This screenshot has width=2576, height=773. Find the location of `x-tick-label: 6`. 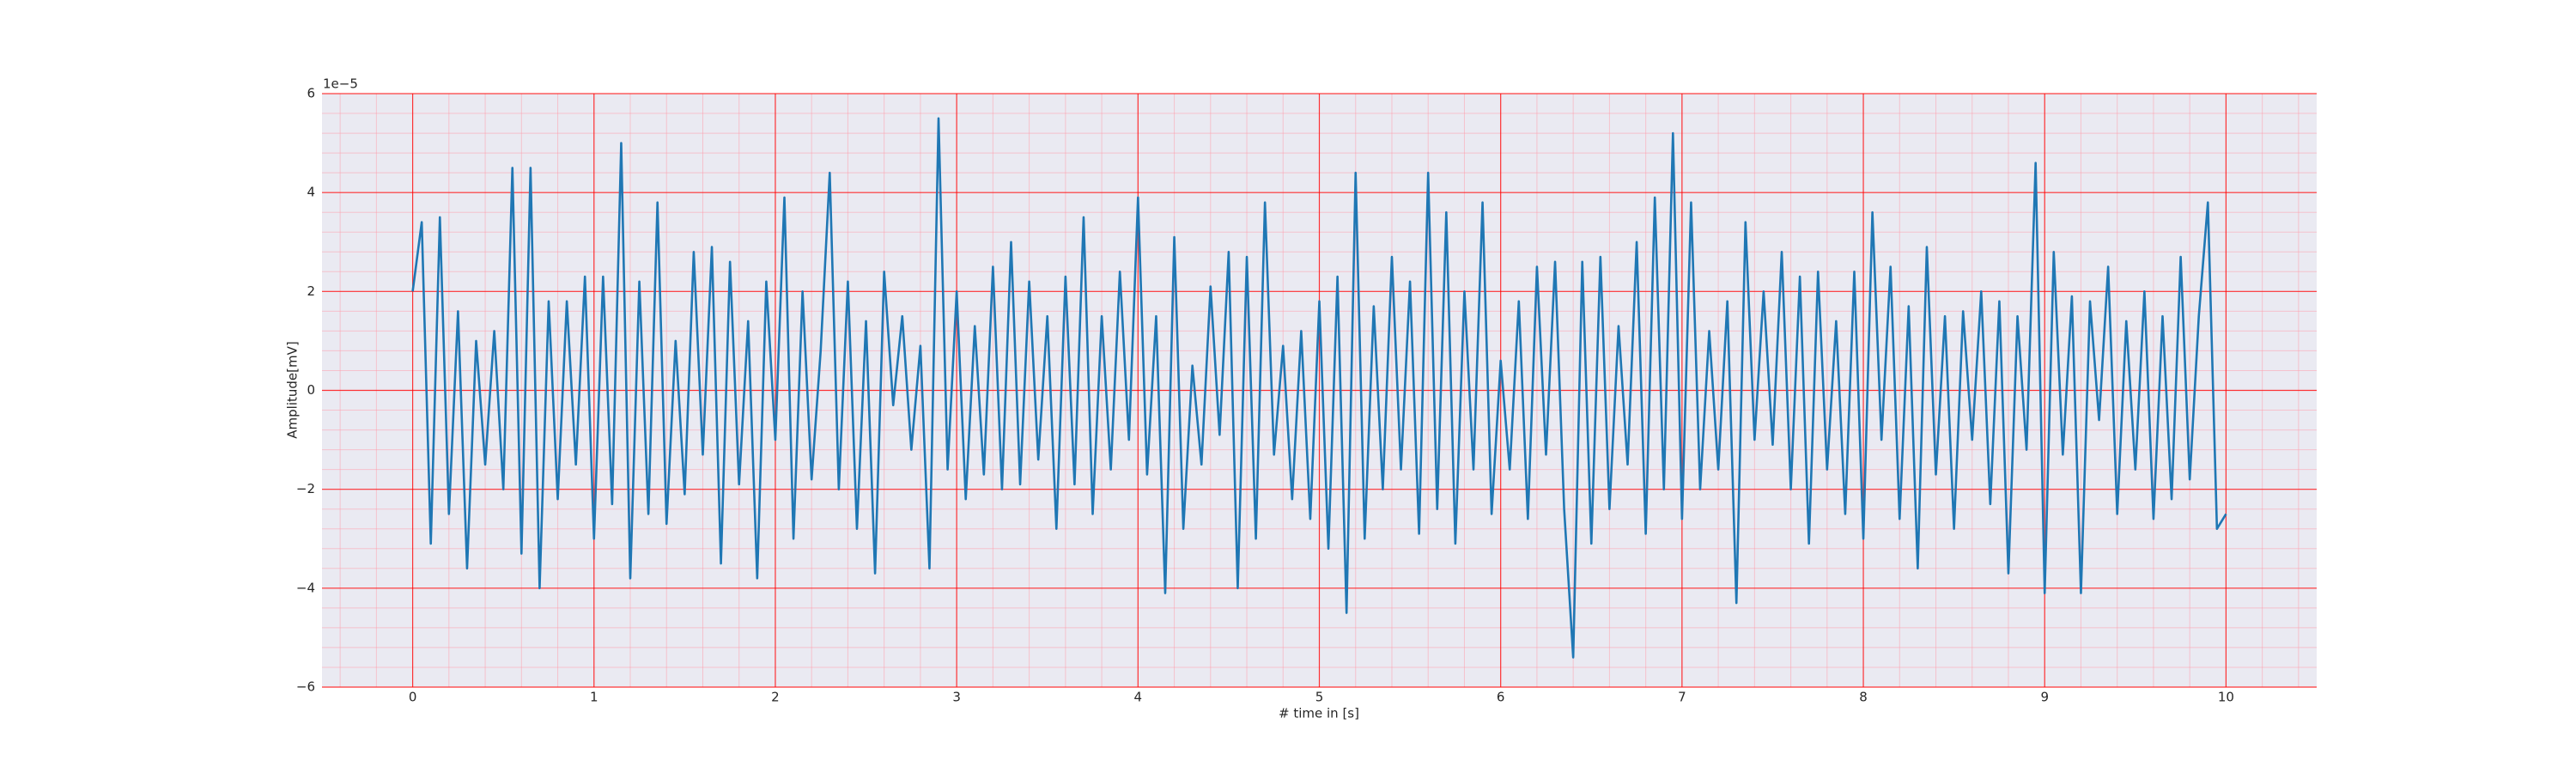

x-tick-label: 6 is located at coordinates (1501, 697).